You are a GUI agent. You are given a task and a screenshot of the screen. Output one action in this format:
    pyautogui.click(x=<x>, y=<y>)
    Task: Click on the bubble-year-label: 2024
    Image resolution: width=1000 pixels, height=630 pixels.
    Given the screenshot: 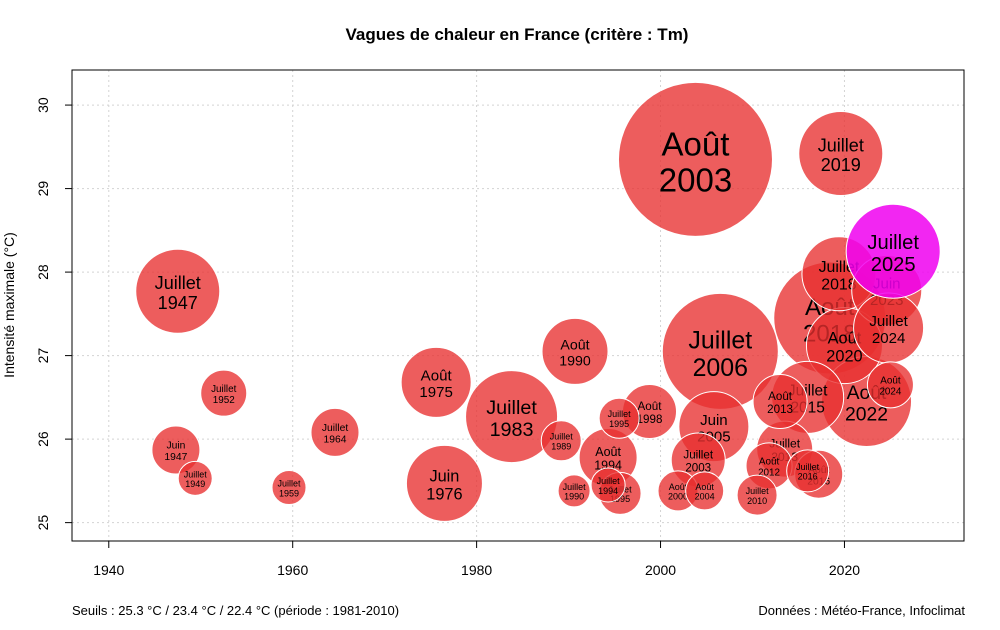 What is the action you would take?
    pyautogui.click(x=890, y=392)
    